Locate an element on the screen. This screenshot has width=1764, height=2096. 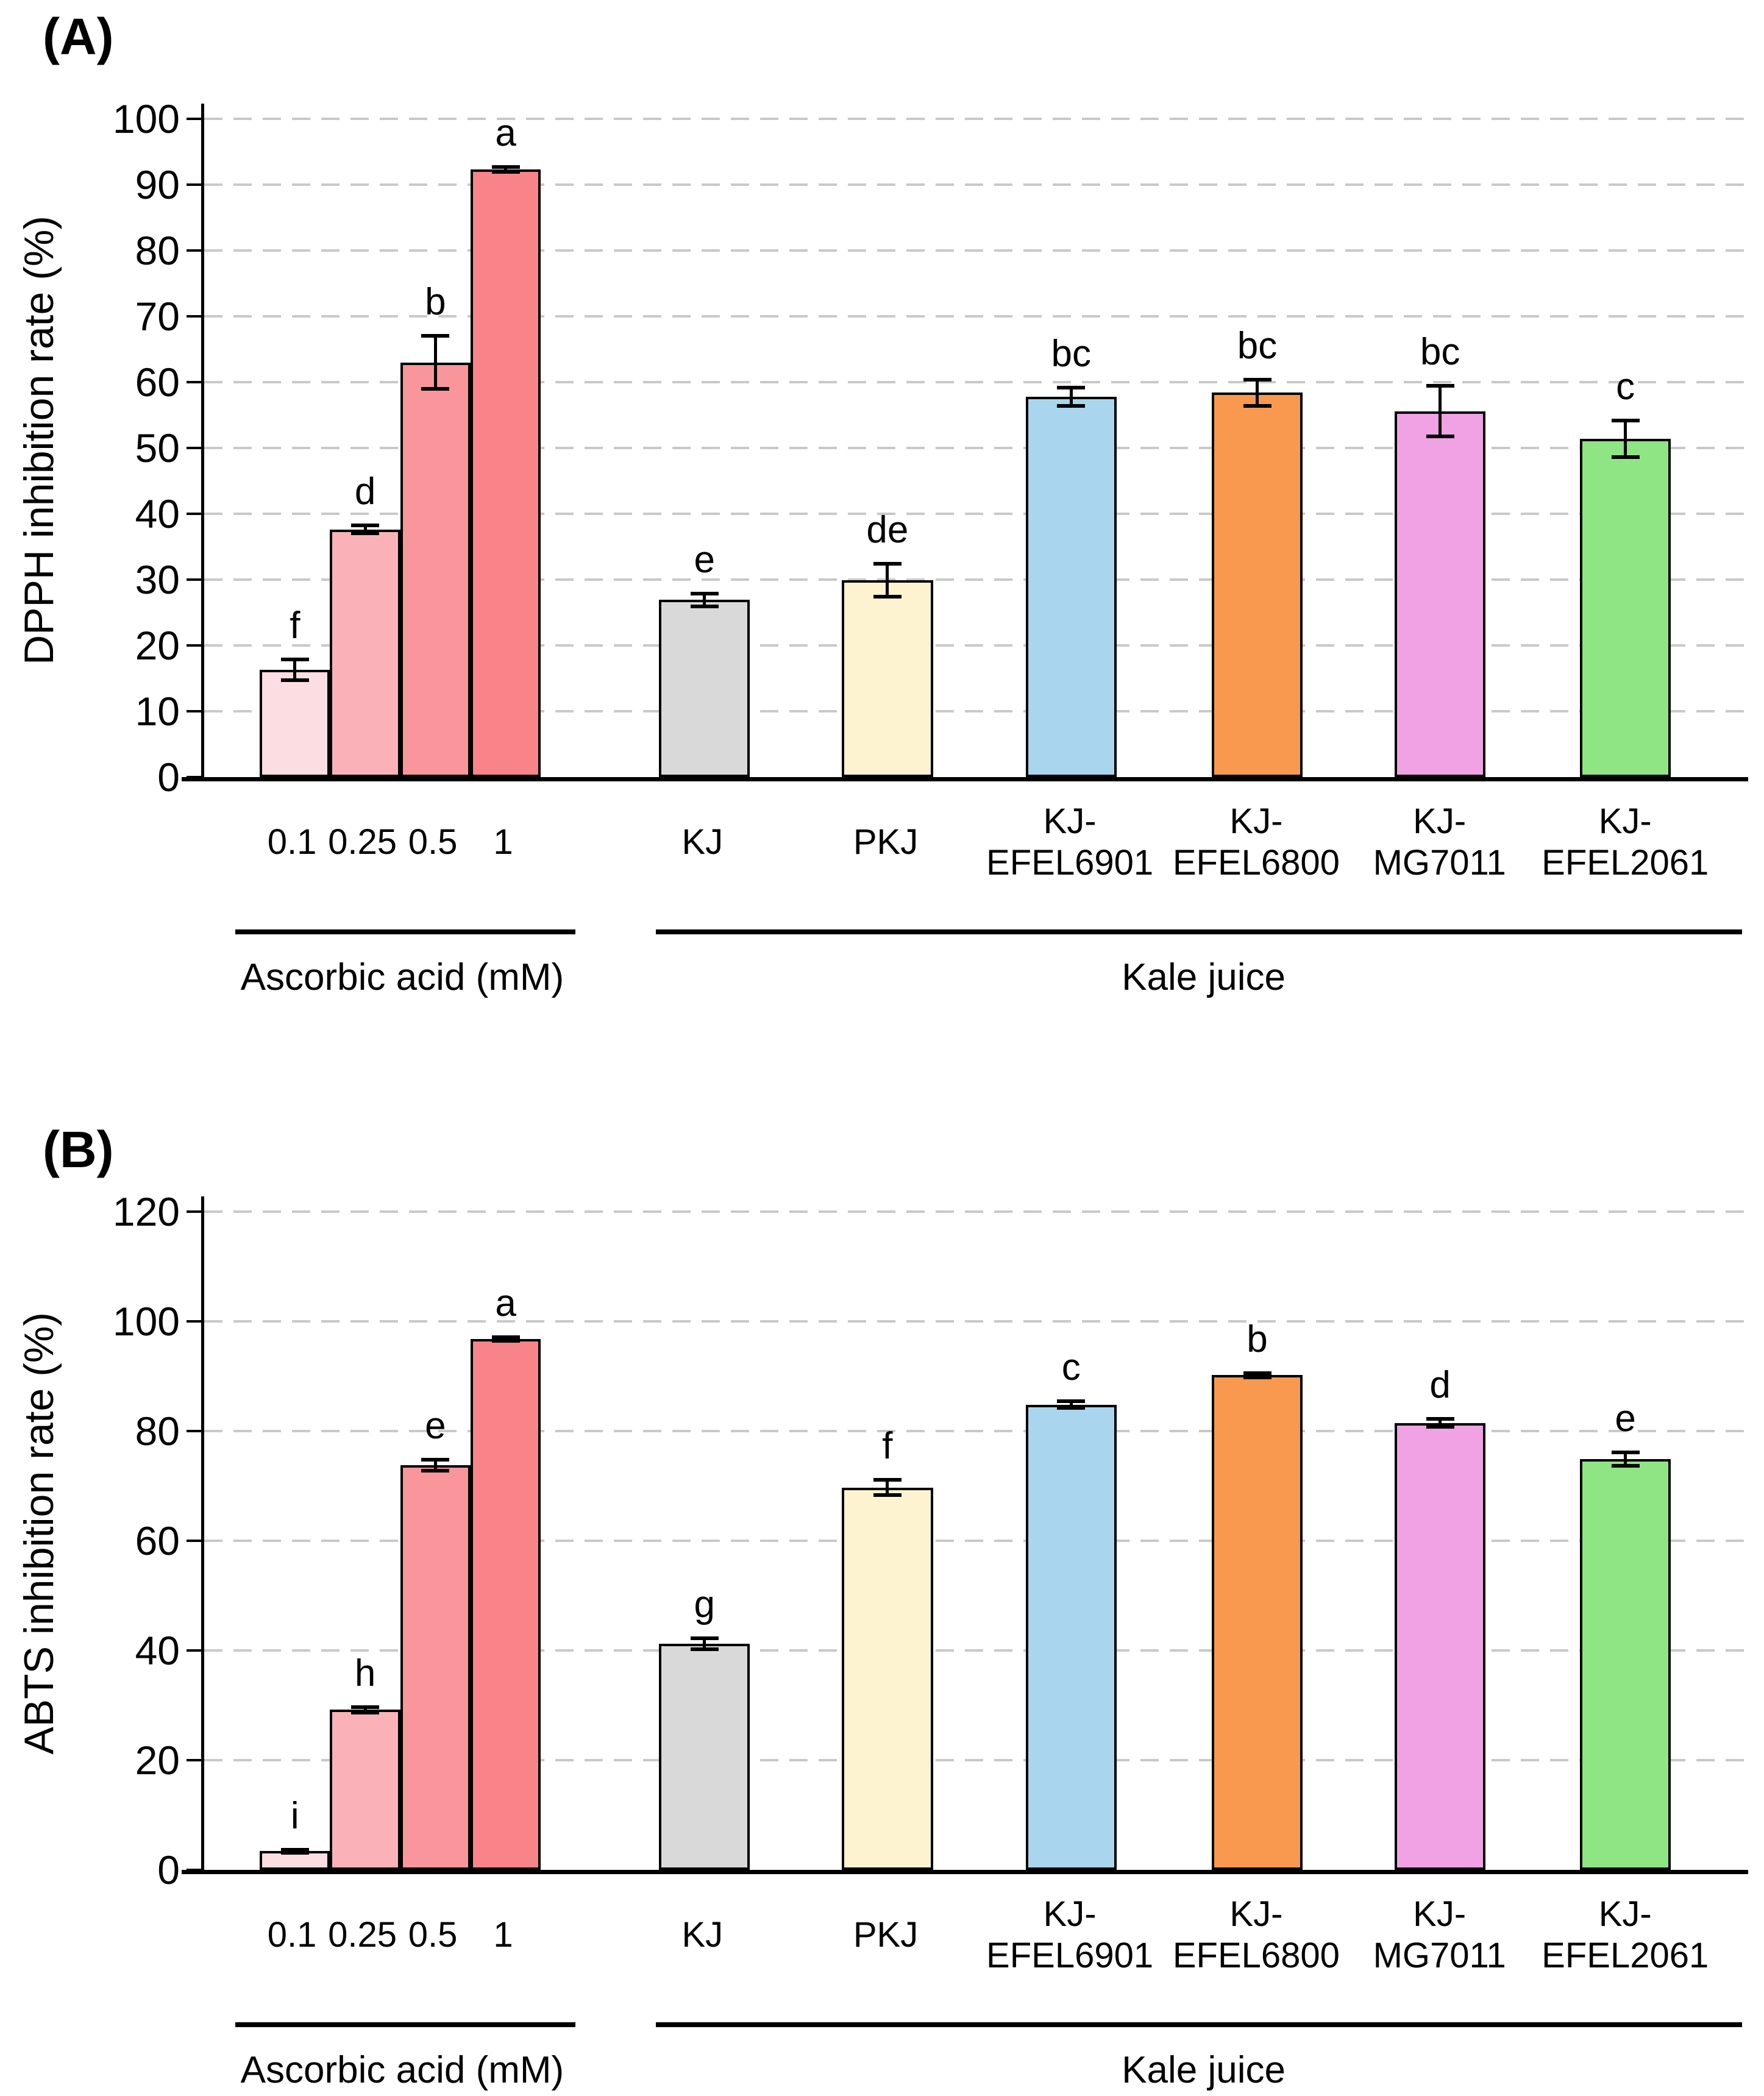
error-bar-cap-top-KJ is located at coordinates (704, 593).